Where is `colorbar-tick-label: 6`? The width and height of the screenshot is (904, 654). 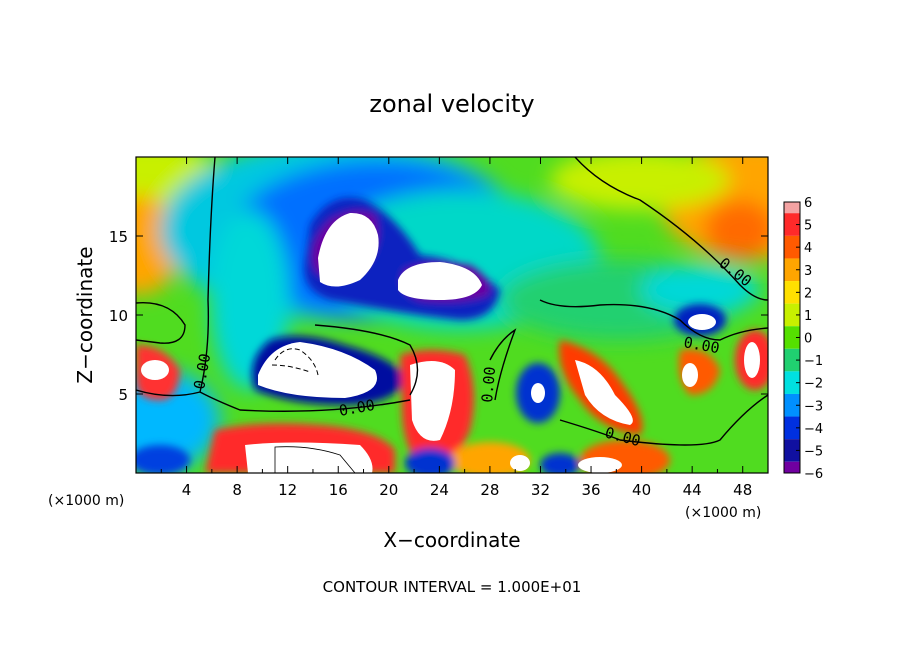 colorbar-tick-label: 6 is located at coordinates (808, 203).